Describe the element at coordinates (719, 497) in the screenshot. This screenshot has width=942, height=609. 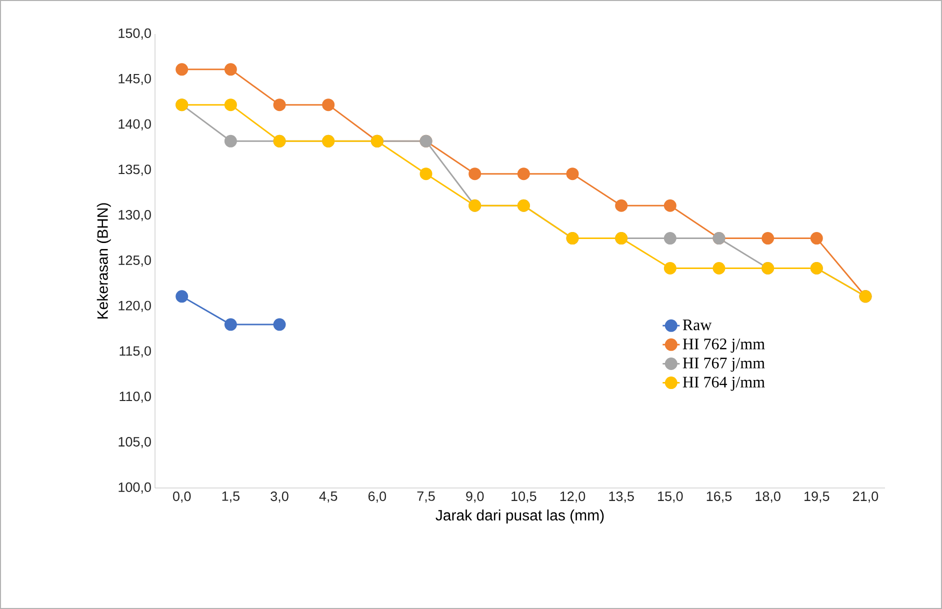
I see `x-tick-label: 16,5` at that location.